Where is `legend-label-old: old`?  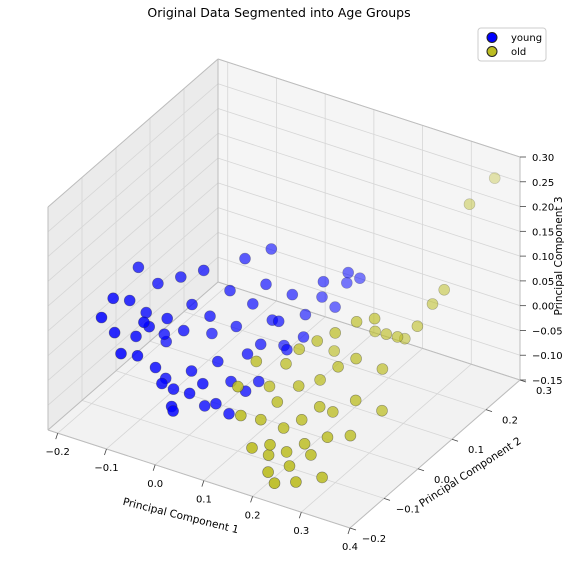 legend-label-old: old is located at coordinates (518, 52).